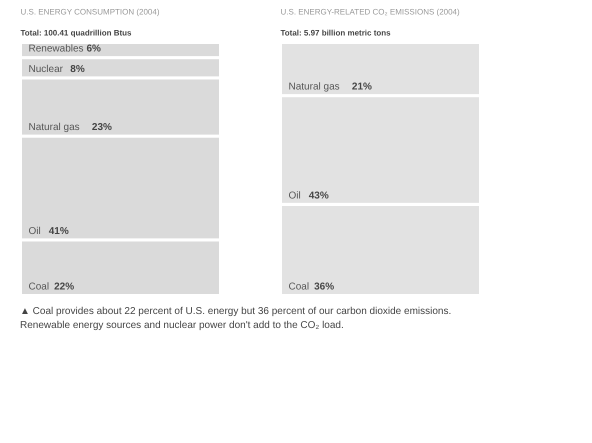 Image resolution: width=592 pixels, height=443 pixels. Describe the element at coordinates (58, 231) in the screenshot. I see `data-label: 41%` at that location.